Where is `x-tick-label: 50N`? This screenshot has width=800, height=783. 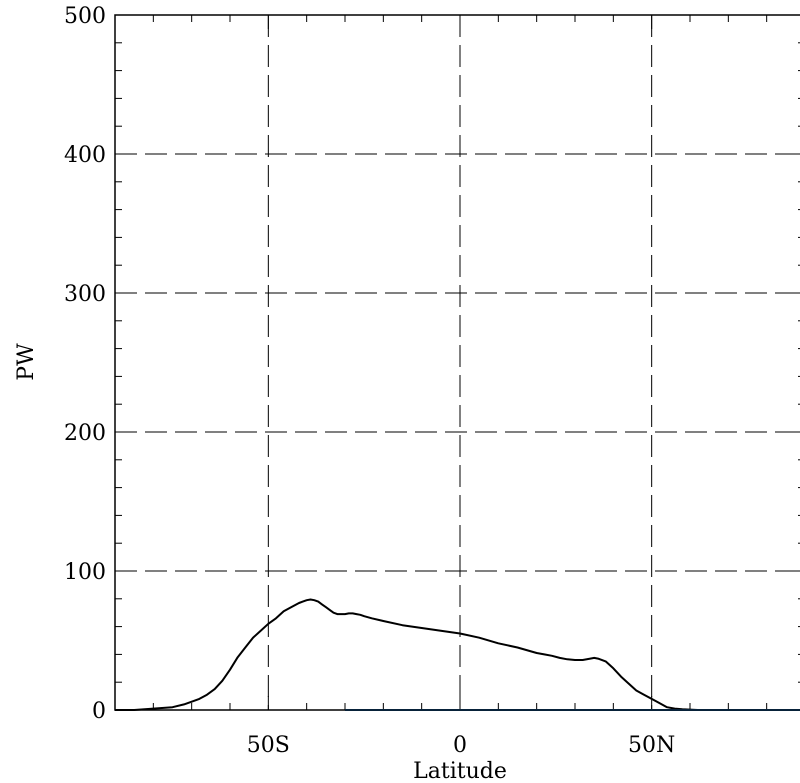
x-tick-label: 50N is located at coordinates (651, 745).